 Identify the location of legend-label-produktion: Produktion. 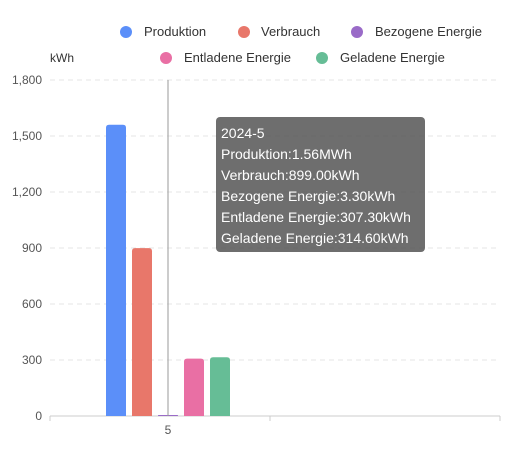
(175, 31).